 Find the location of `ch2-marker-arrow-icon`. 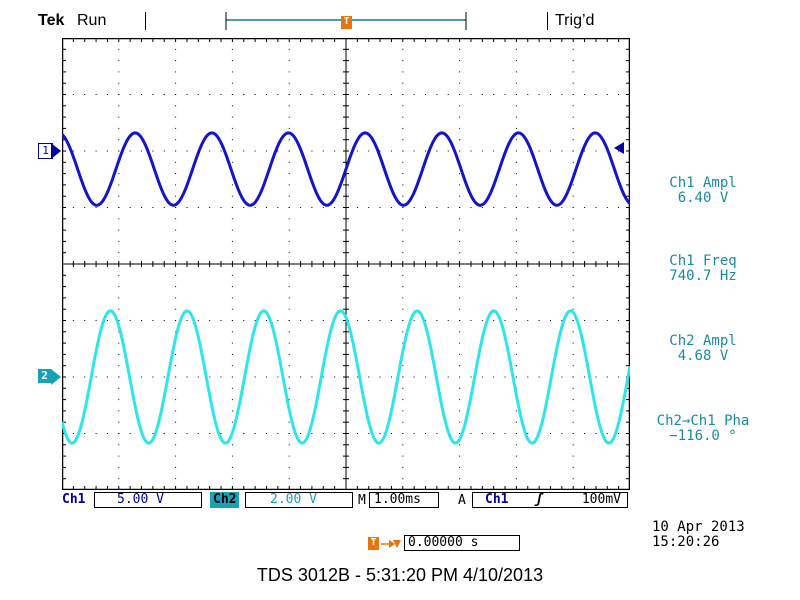

ch2-marker-arrow-icon is located at coordinates (56, 377).